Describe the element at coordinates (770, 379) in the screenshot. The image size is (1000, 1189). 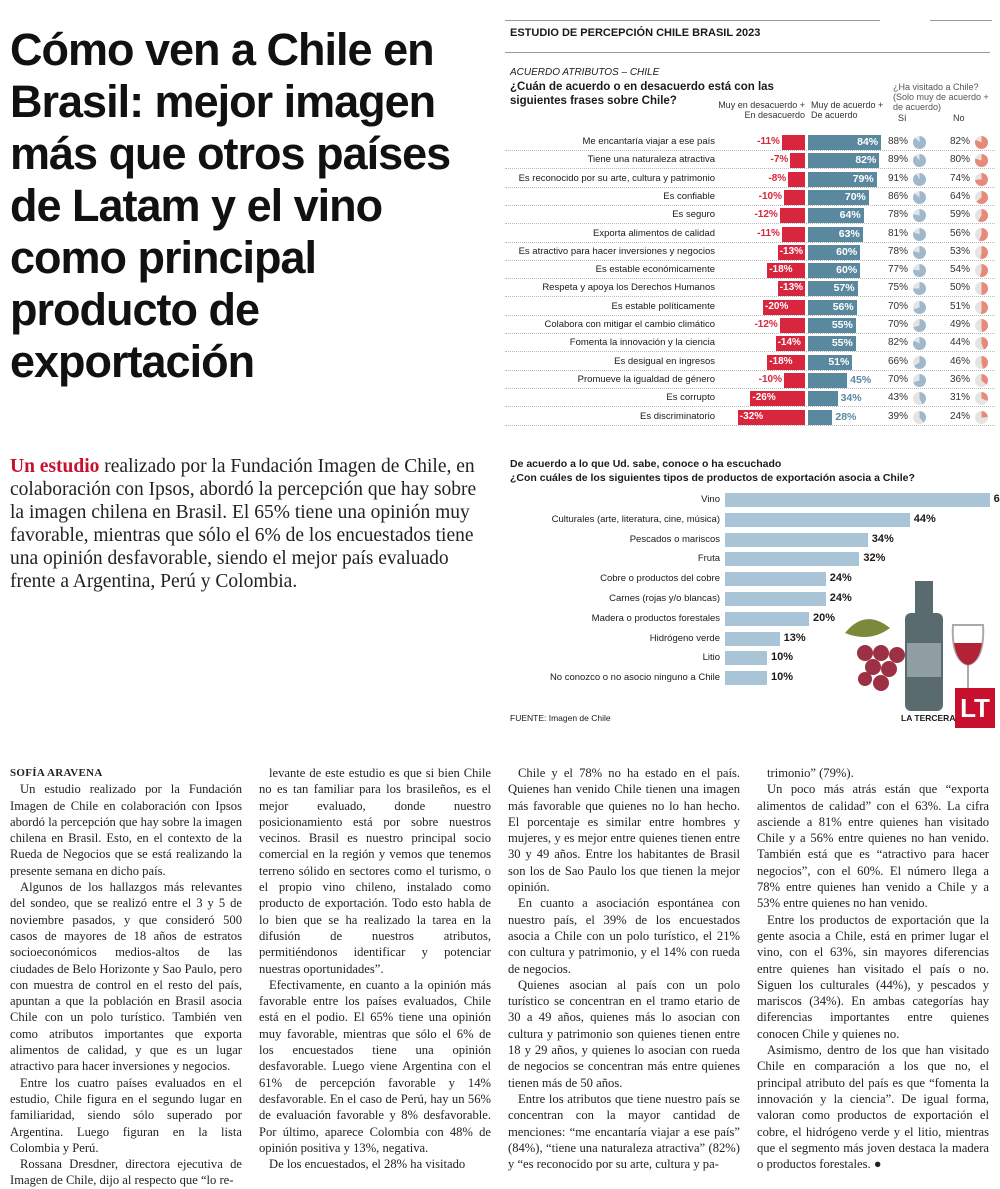
I see `disagree-value: -10%` at that location.